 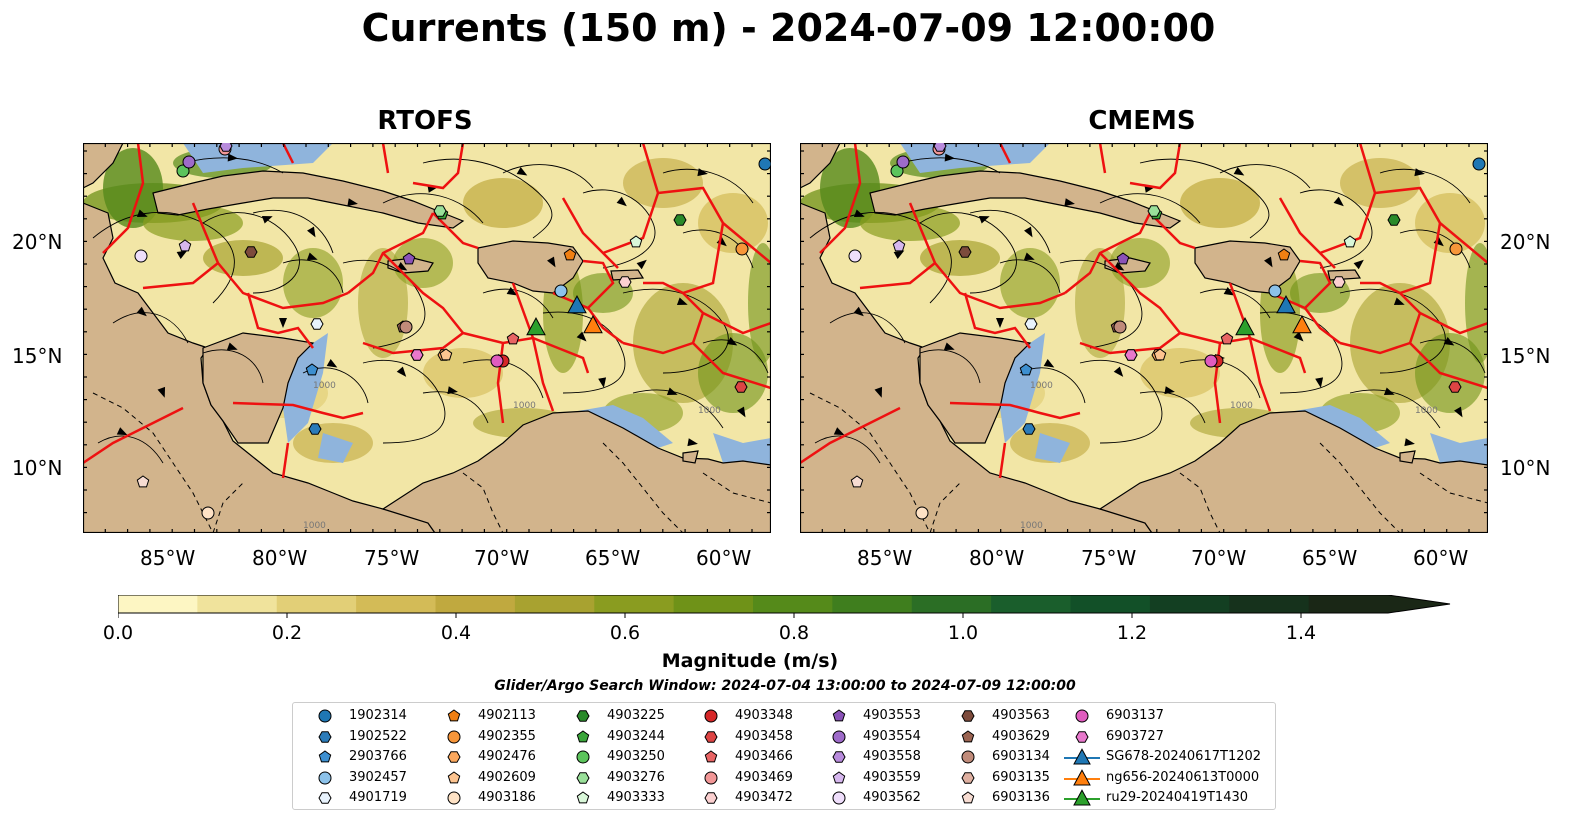 What do you see at coordinates (636, 777) in the screenshot?
I see `legend-label: 4903276` at bounding box center [636, 777].